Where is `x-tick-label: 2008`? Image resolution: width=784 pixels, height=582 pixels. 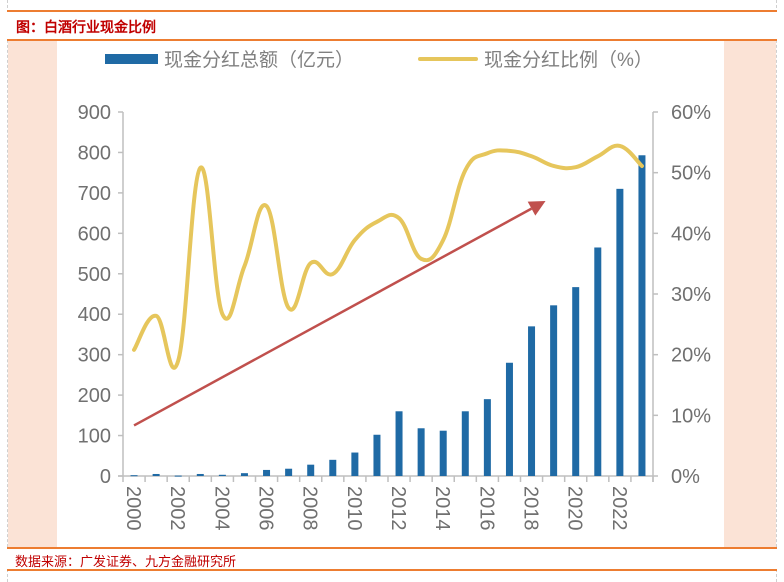
x-tick-label: 2008 is located at coordinates (310, 508).